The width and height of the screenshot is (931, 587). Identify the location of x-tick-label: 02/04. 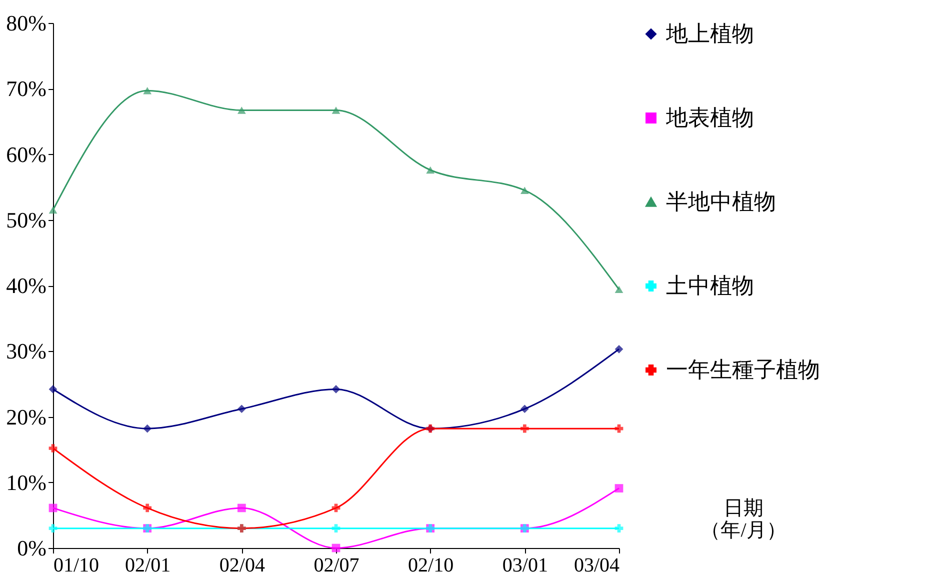
(242, 565).